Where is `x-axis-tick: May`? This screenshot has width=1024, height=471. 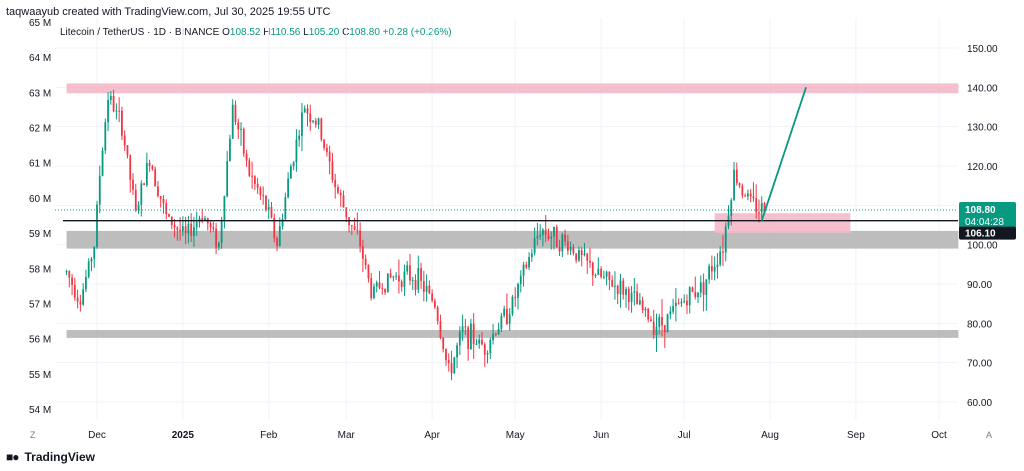 x-axis-tick: May is located at coordinates (515, 435).